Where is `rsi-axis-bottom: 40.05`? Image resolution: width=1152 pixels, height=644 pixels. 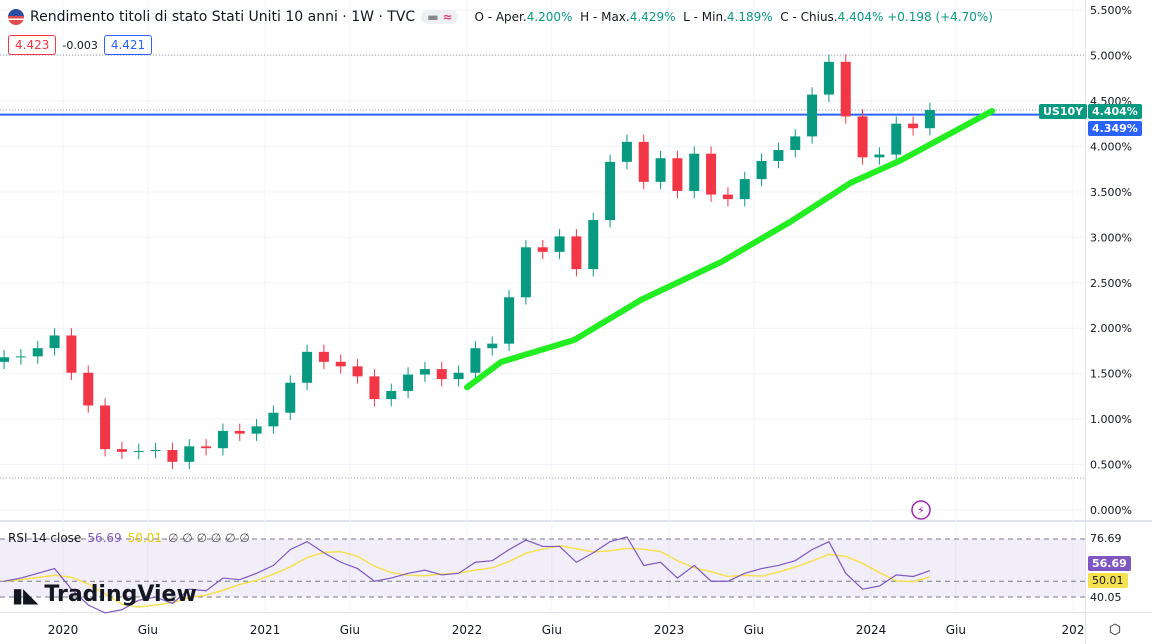
rsi-axis-bottom: 40.05 is located at coordinates (1106, 597).